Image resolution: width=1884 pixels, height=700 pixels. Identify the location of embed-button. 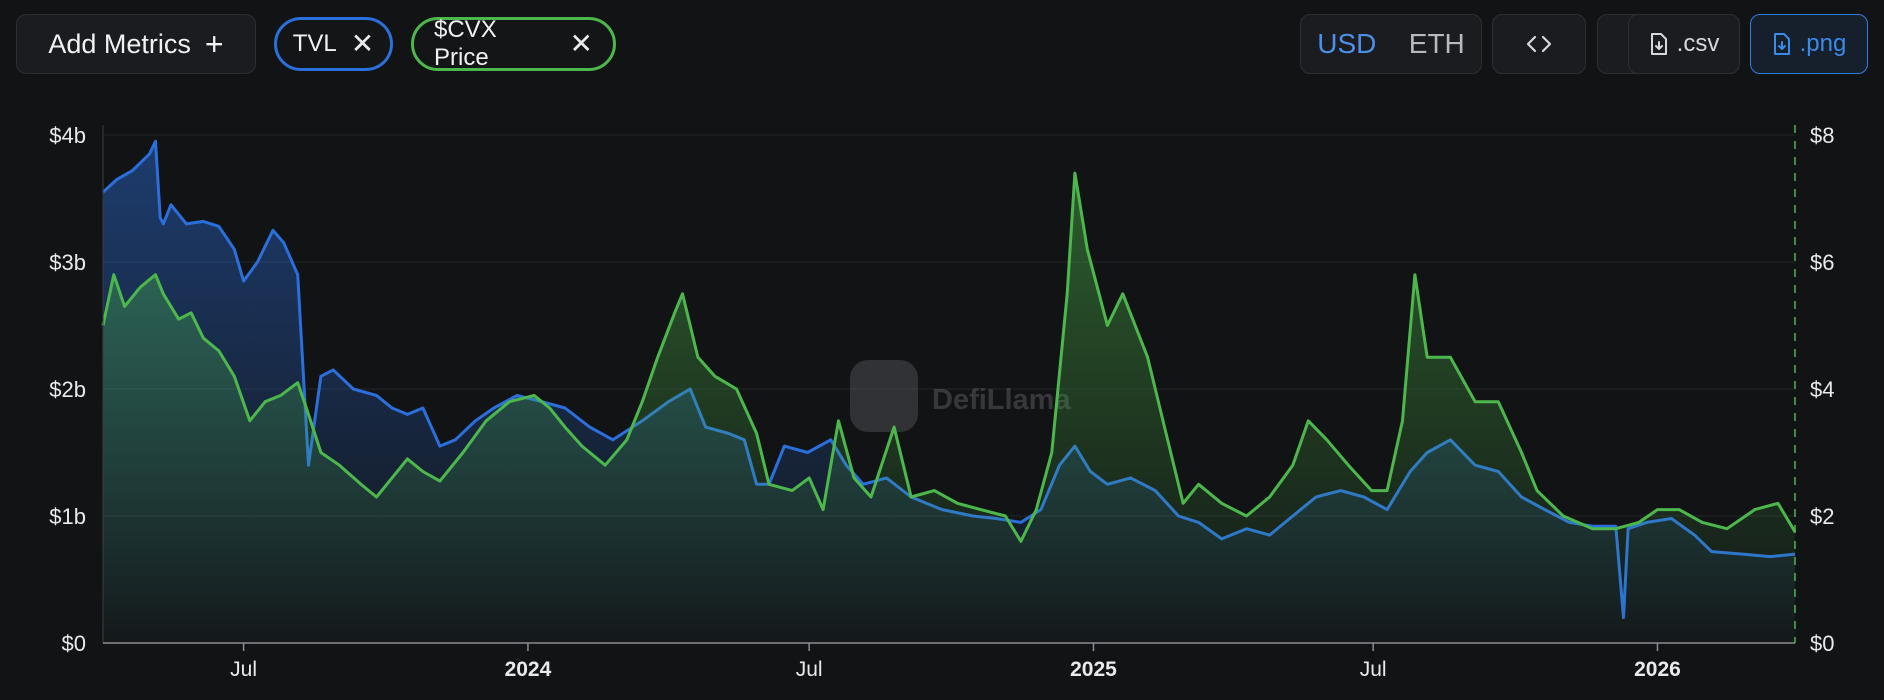
(1539, 44).